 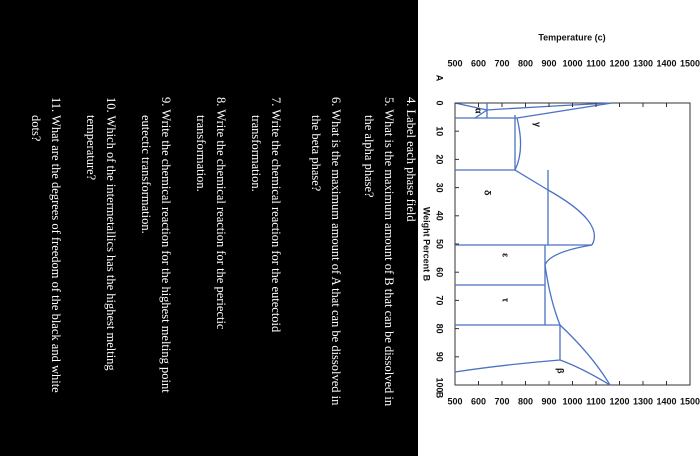 What do you see at coordinates (690, 63) in the screenshot?
I see `y-tick-label: 1500` at bounding box center [690, 63].